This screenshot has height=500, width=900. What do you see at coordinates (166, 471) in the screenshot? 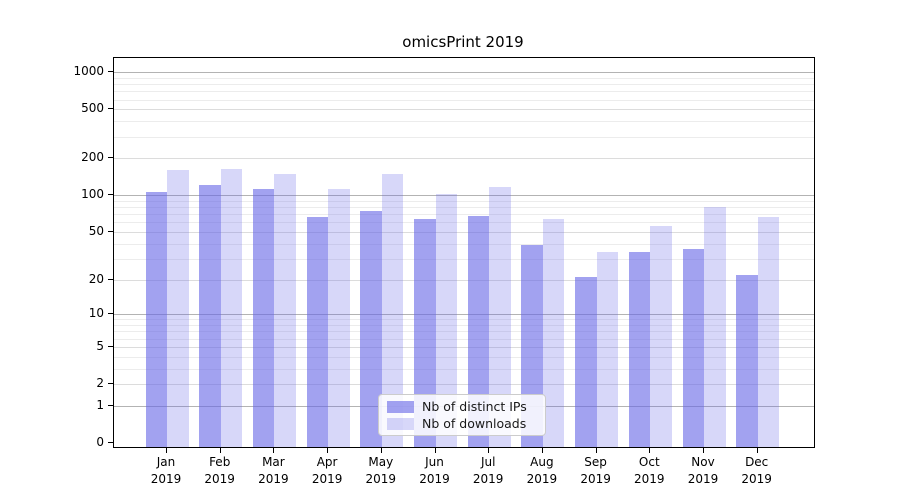
I see `x-tick-label: Jan 2019` at bounding box center [166, 471].